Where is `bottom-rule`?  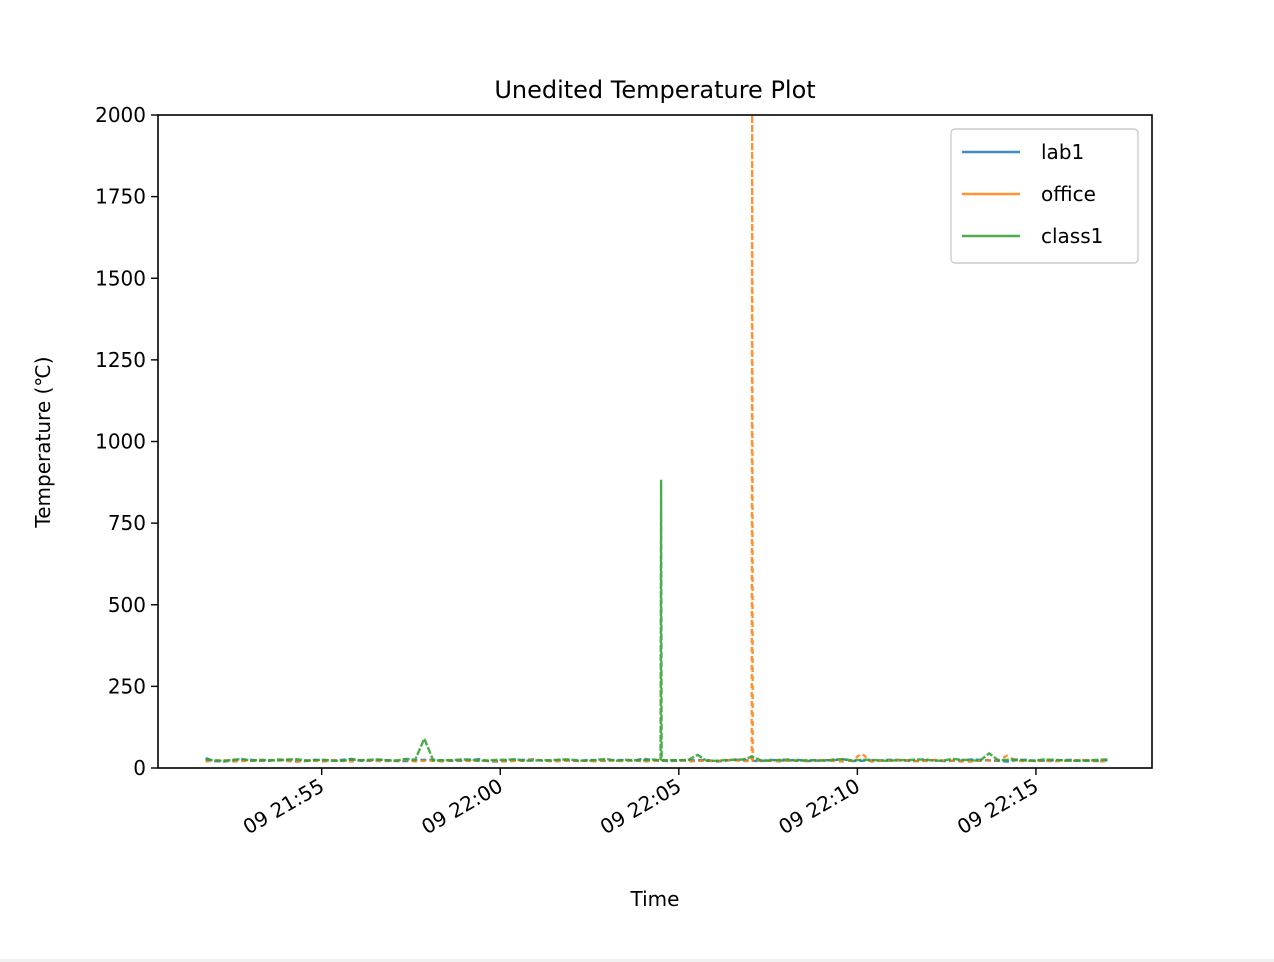
bottom-rule is located at coordinates (637, 960).